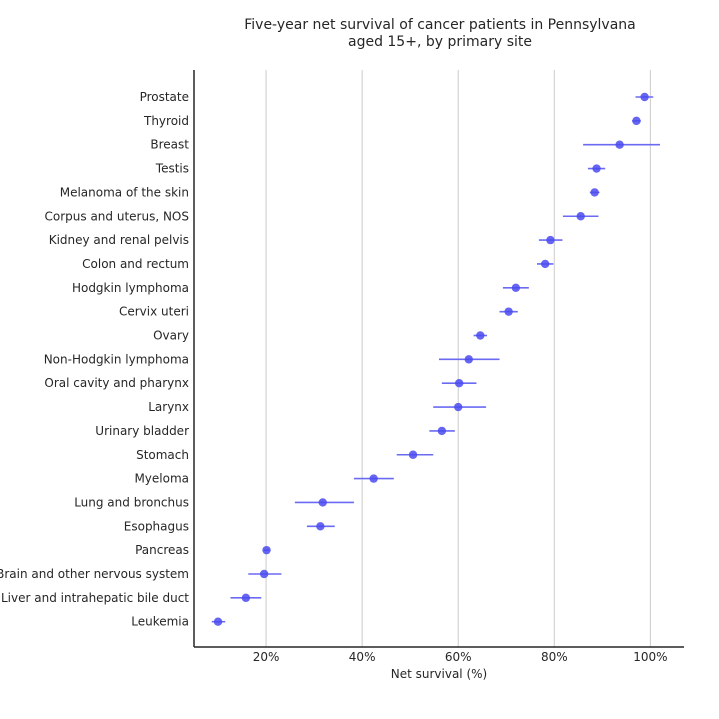  What do you see at coordinates (94, 574) in the screenshot?
I see `y-tick-label: Brain and other nervous system` at bounding box center [94, 574].